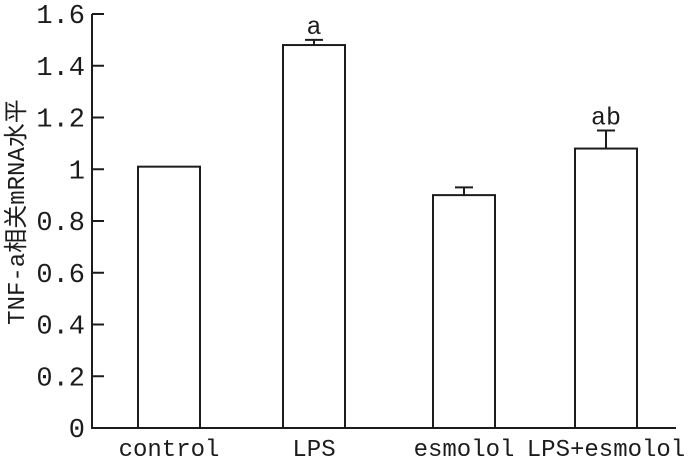  What do you see at coordinates (313, 450) in the screenshot?
I see `x-category-label-LPS: LPS` at bounding box center [313, 450].